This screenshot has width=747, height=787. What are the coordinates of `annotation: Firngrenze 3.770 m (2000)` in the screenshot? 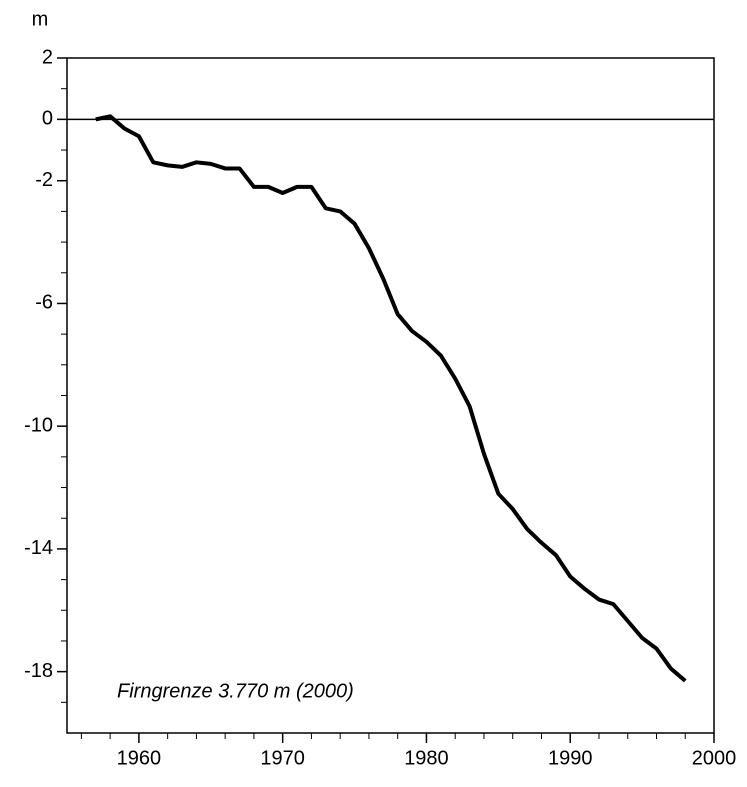 It's located at (235, 691).